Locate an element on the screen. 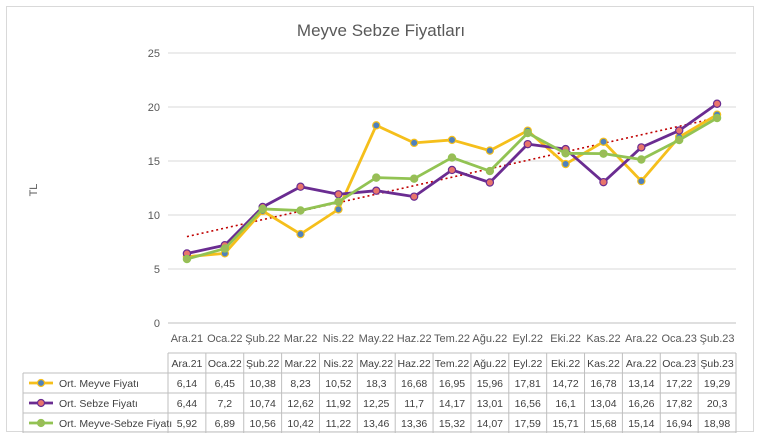  table-value-cell: 7,2 is located at coordinates (224, 404).